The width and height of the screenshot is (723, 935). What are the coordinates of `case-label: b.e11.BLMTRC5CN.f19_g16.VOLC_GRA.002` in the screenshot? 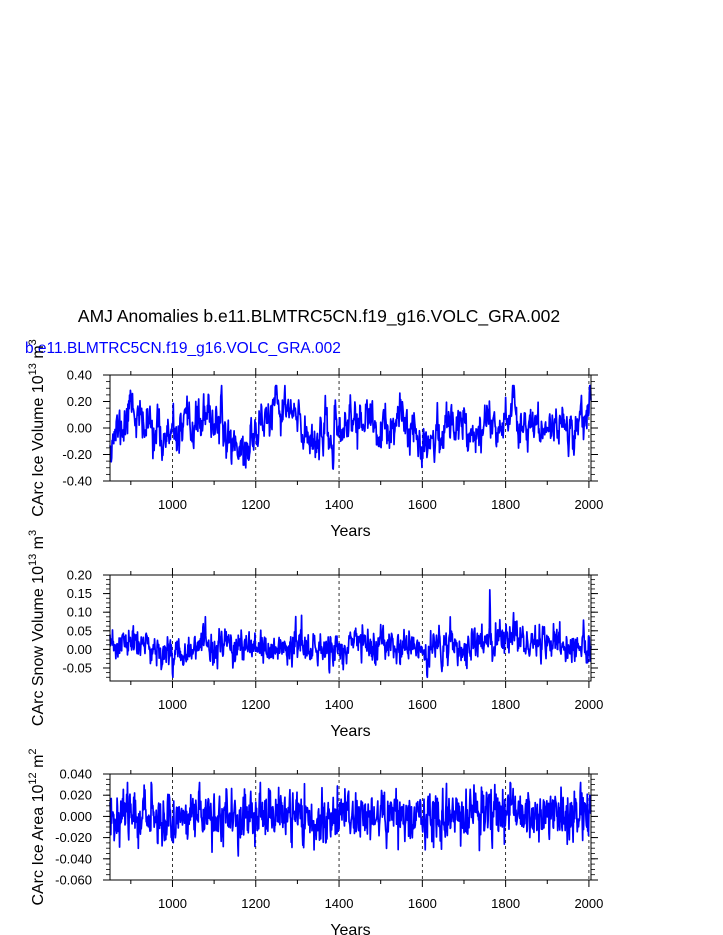 It's located at (183, 348).